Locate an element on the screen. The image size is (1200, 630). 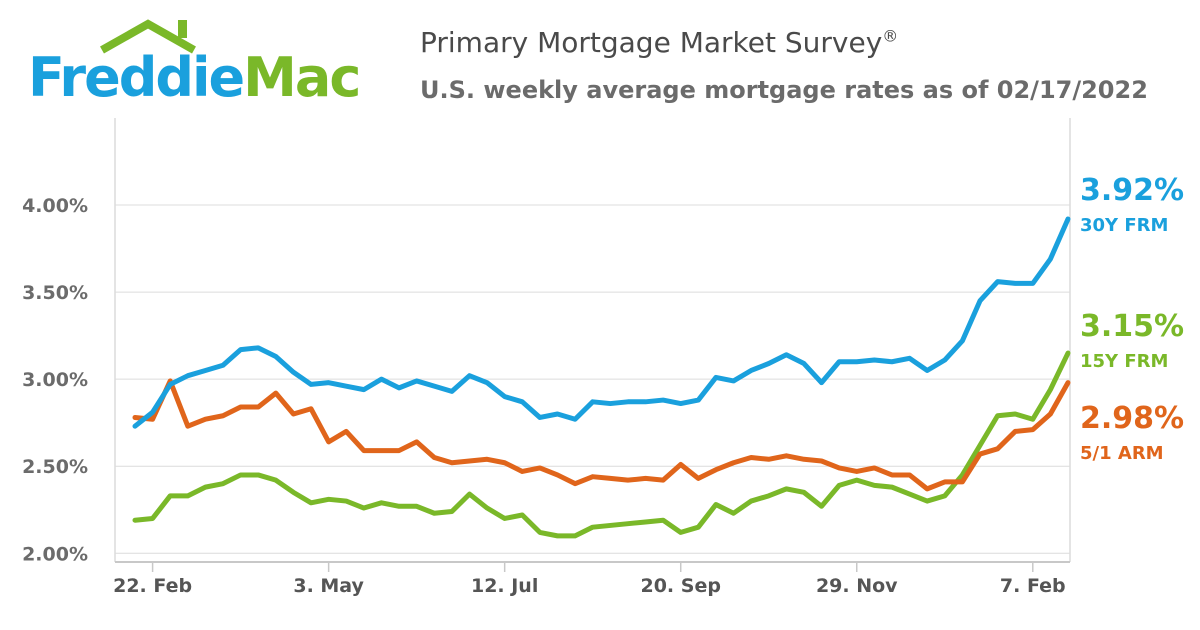
series-line-arm51 is located at coordinates (601, 435).